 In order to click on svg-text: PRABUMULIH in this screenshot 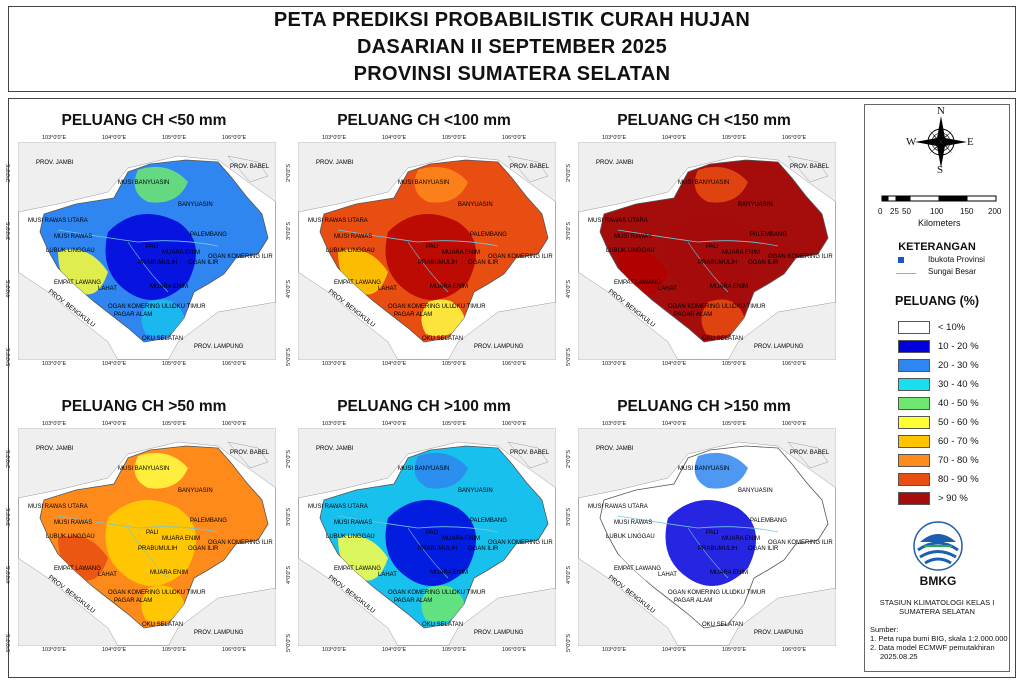, I will do `click(717, 263)`.